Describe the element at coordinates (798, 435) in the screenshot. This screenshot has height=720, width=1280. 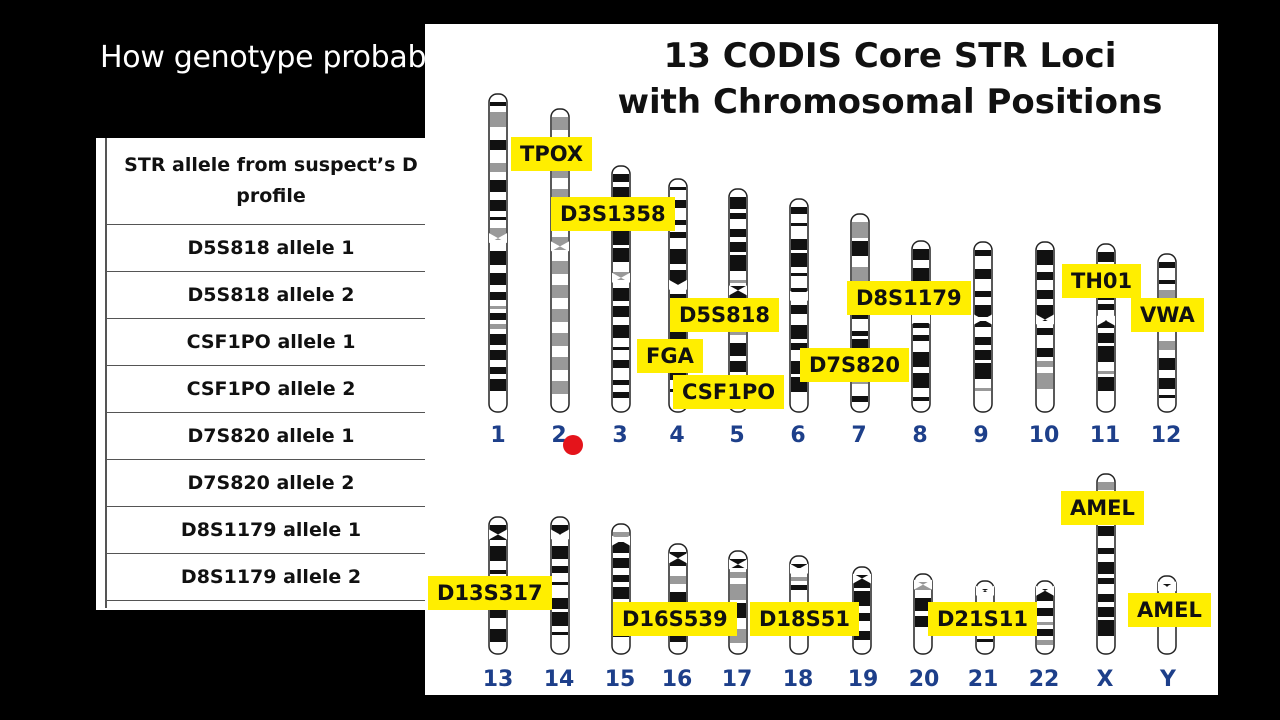
I see `chromosome-number: 6` at that location.